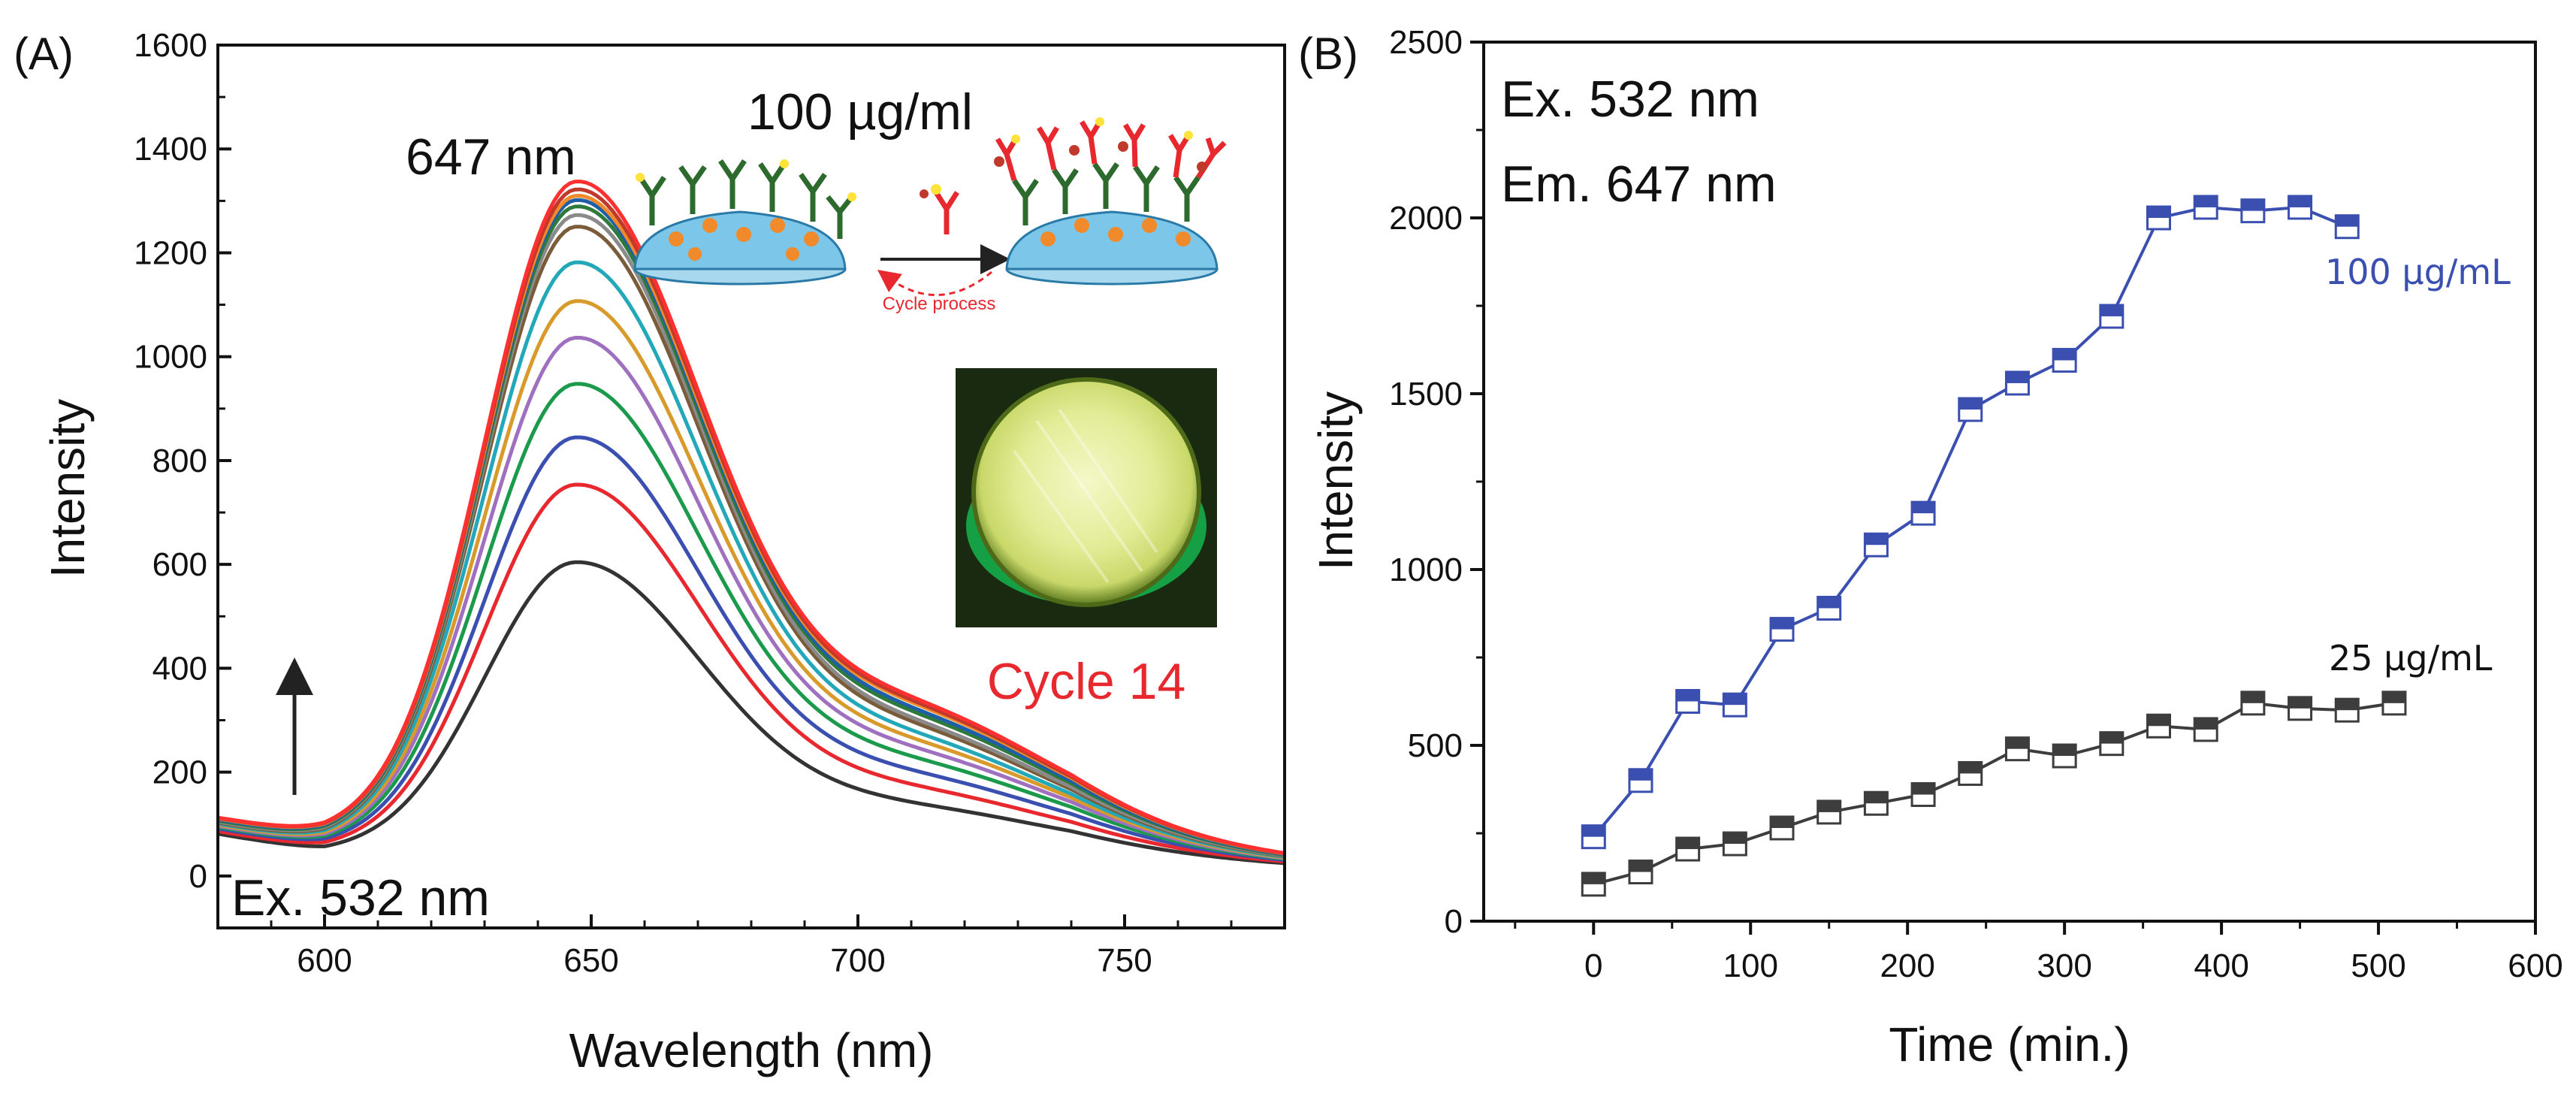 This screenshot has width=2576, height=1100. What do you see at coordinates (857, 960) in the screenshot?
I see `panel-a-x-tick-label: 700` at bounding box center [857, 960].